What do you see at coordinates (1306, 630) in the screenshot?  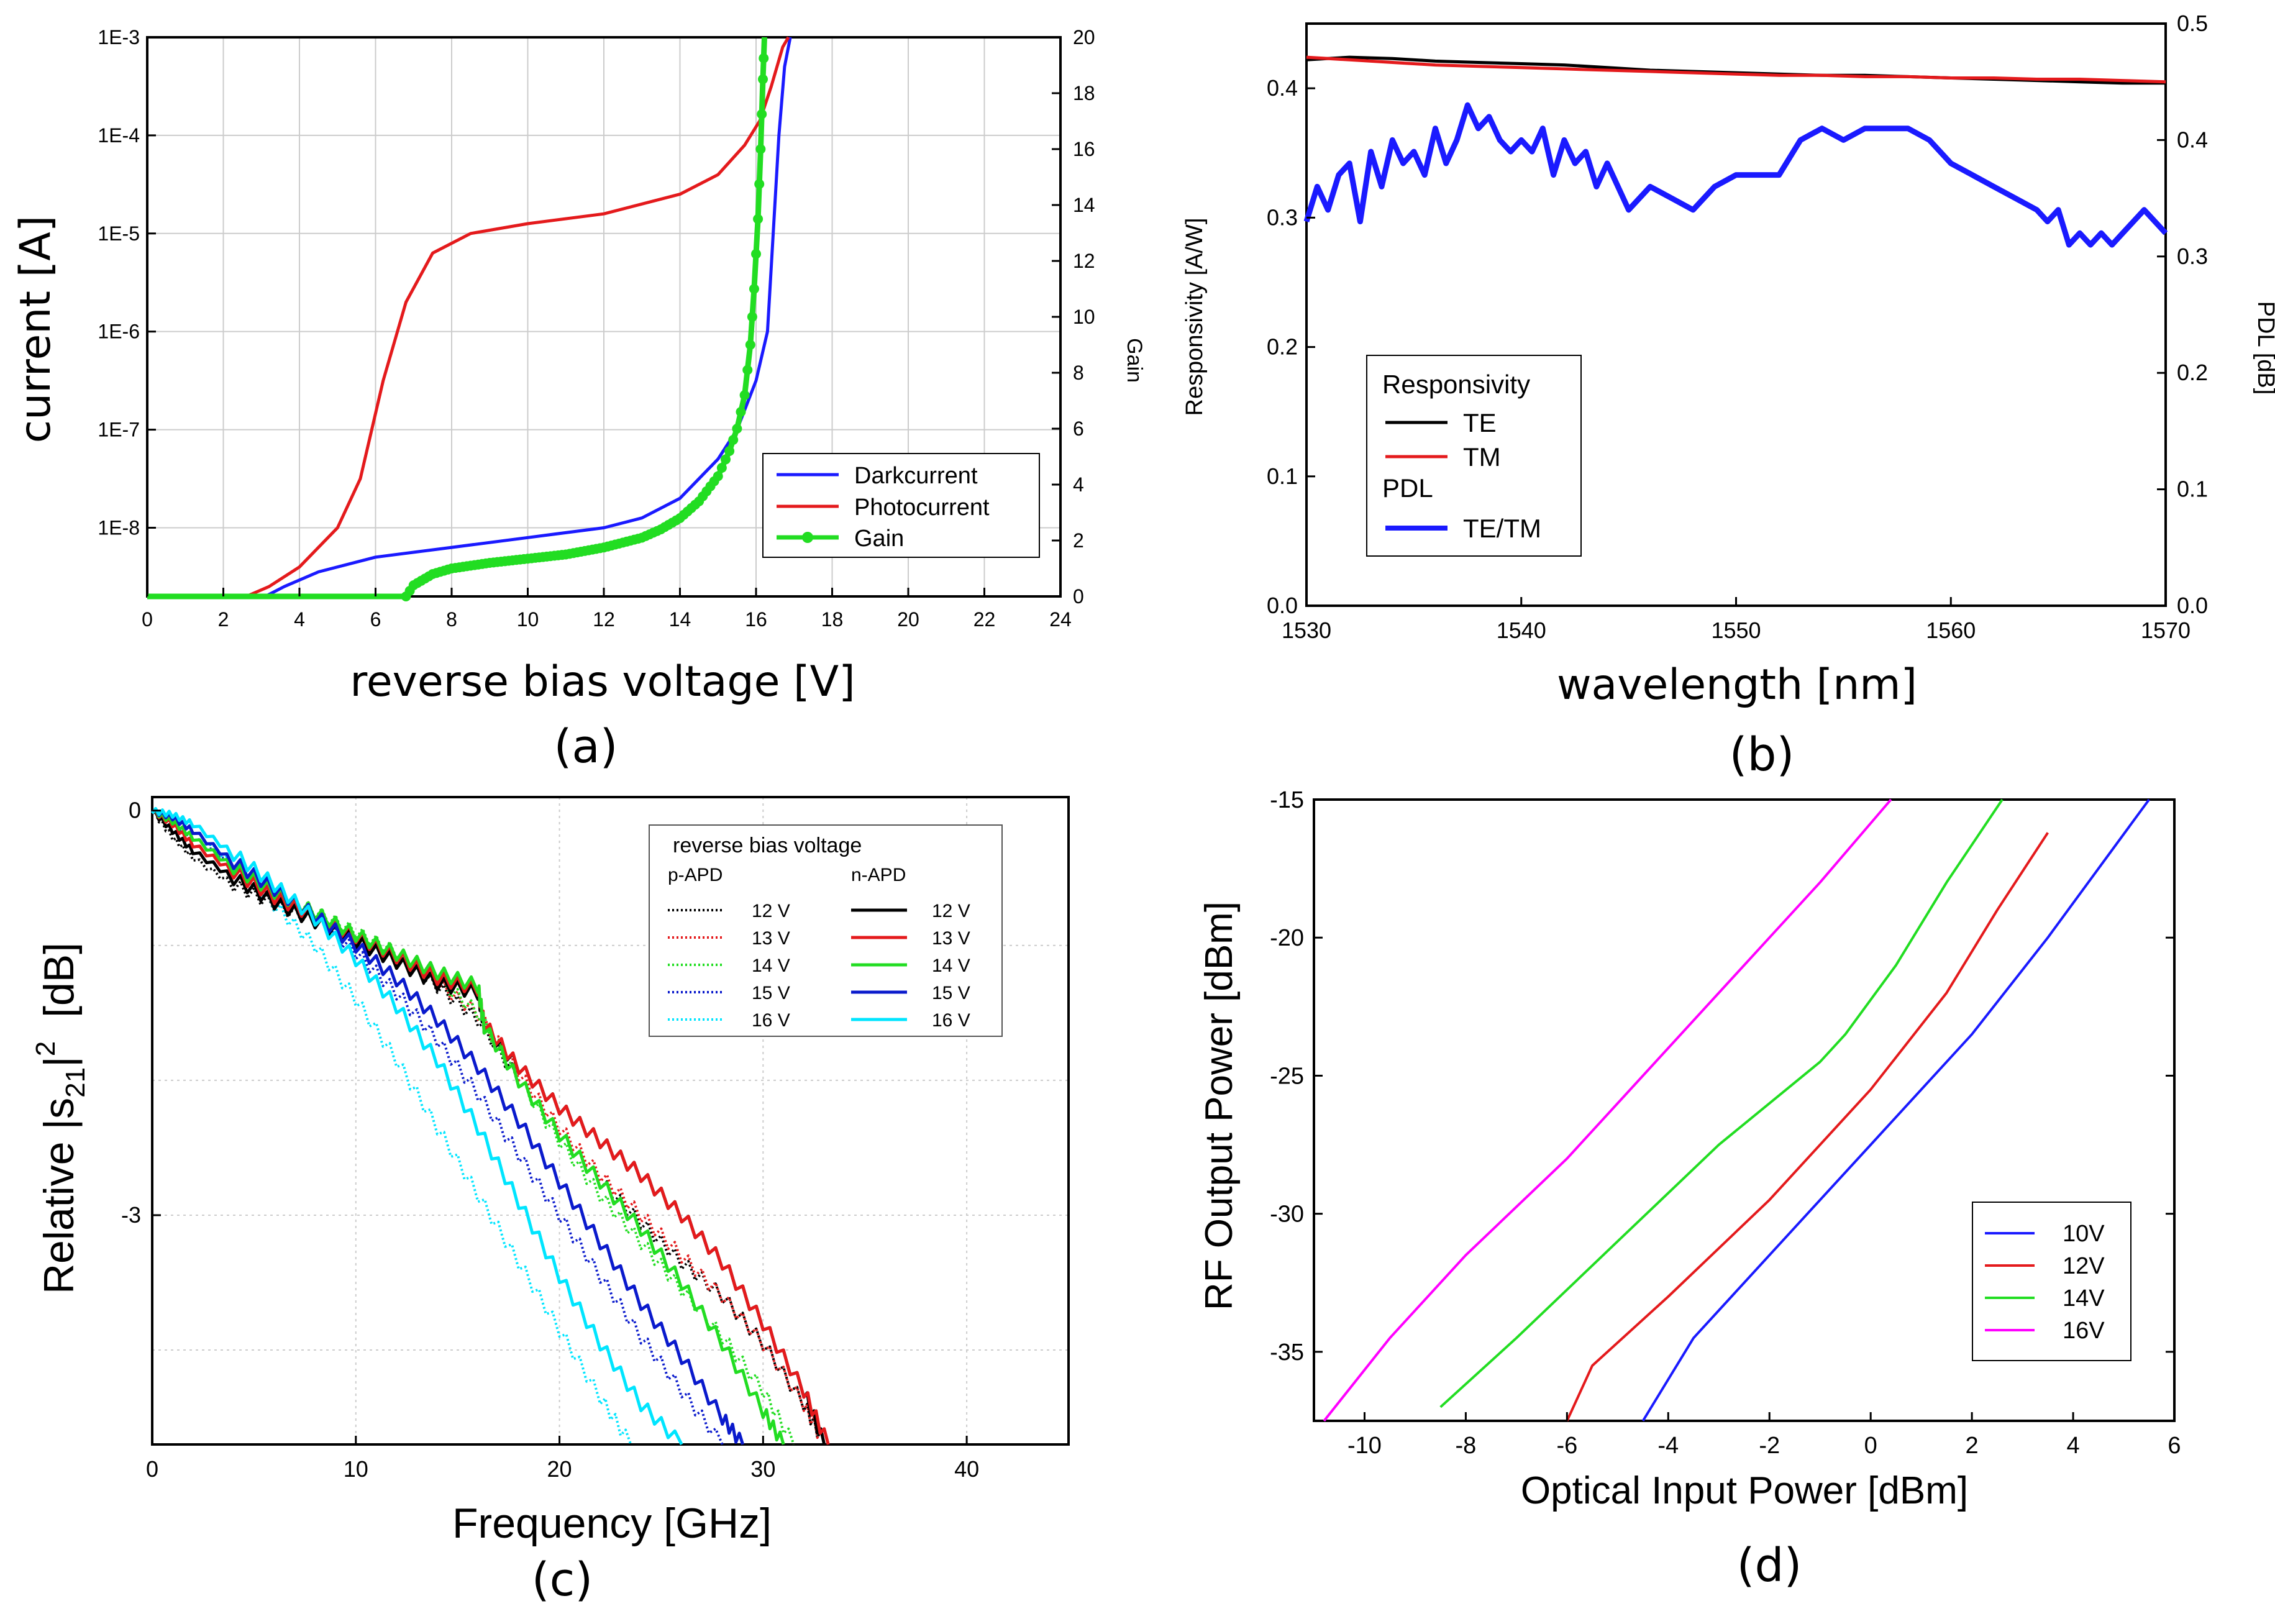 I see `b-xtick-label: 1530` at bounding box center [1306, 630].